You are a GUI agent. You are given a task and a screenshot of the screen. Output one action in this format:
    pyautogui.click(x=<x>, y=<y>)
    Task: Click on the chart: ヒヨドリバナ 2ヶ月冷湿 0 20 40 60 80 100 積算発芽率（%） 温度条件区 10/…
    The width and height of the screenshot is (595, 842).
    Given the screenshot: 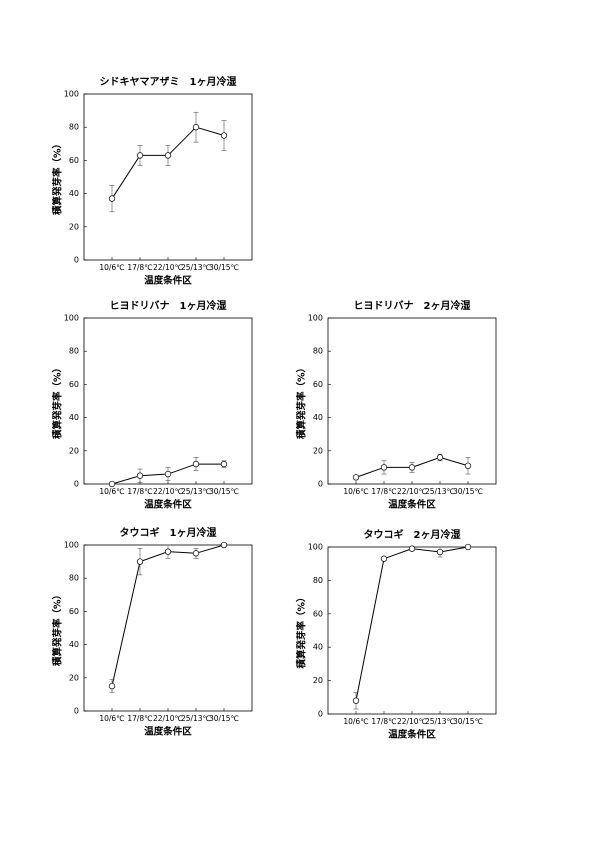 What is the action you would take?
    pyautogui.click(x=396, y=405)
    